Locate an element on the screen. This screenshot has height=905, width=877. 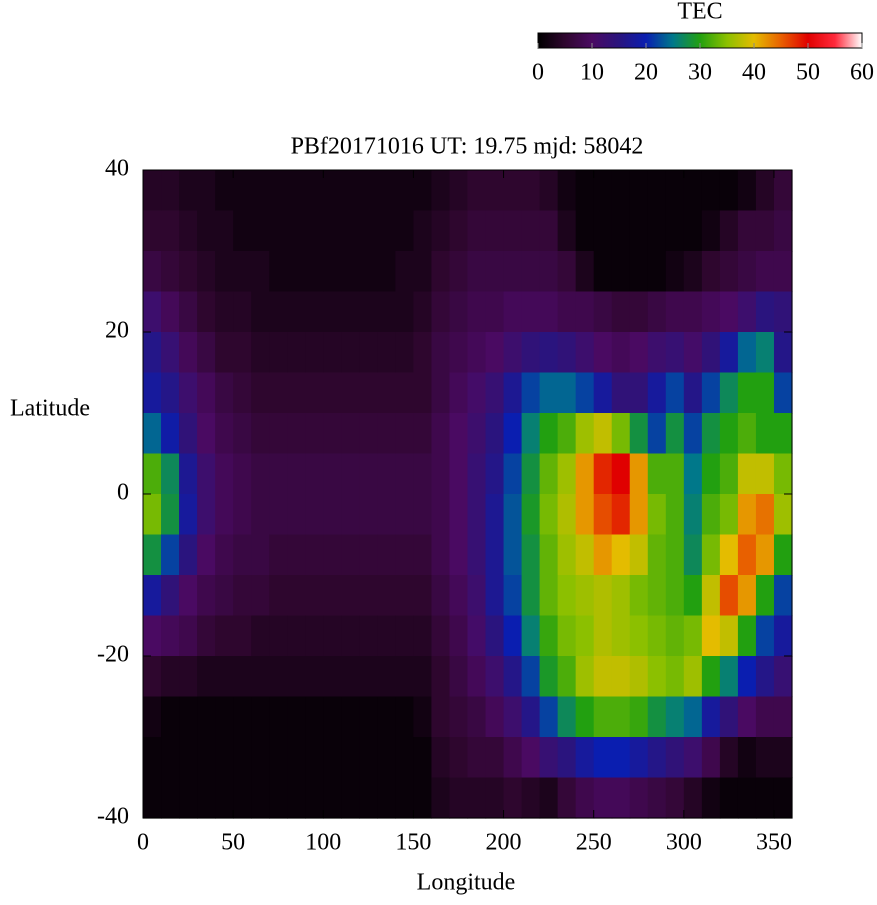
x-tick-label: 150 is located at coordinates (413, 843).